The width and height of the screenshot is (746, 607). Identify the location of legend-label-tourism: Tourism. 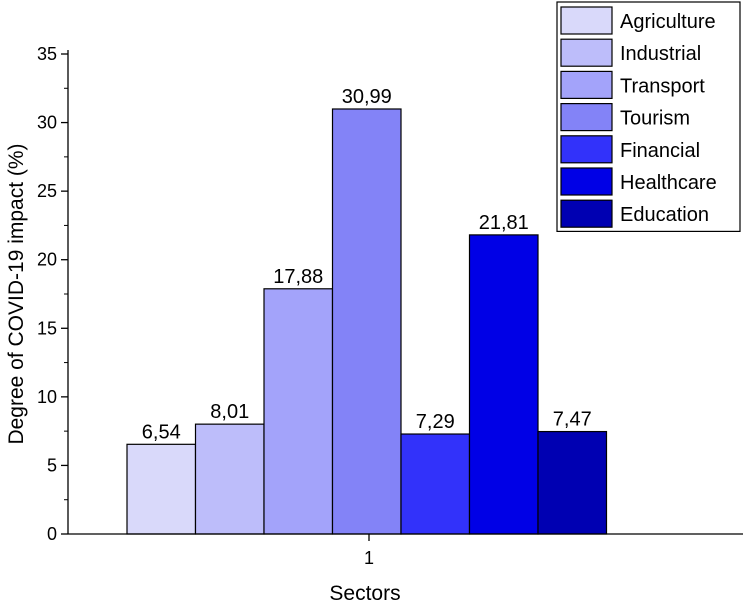
(655, 119).